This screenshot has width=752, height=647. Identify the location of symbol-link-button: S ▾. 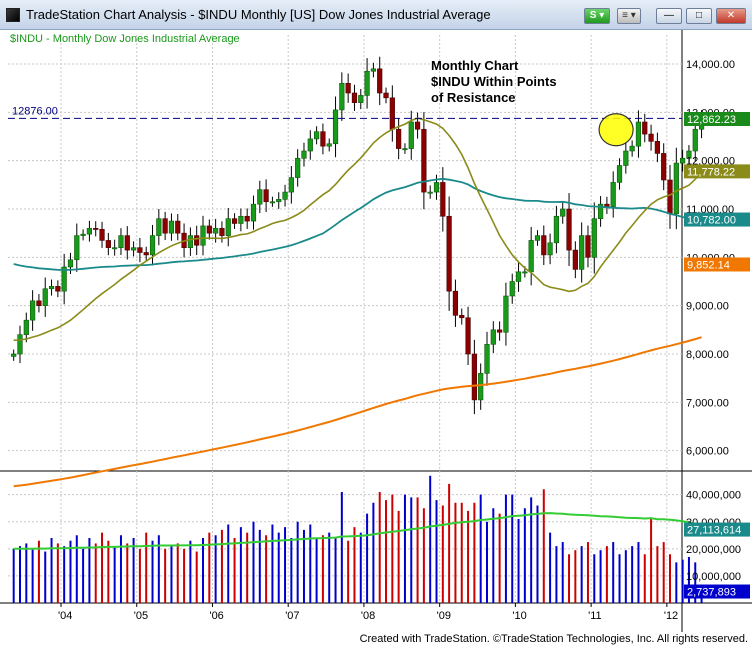
(597, 16).